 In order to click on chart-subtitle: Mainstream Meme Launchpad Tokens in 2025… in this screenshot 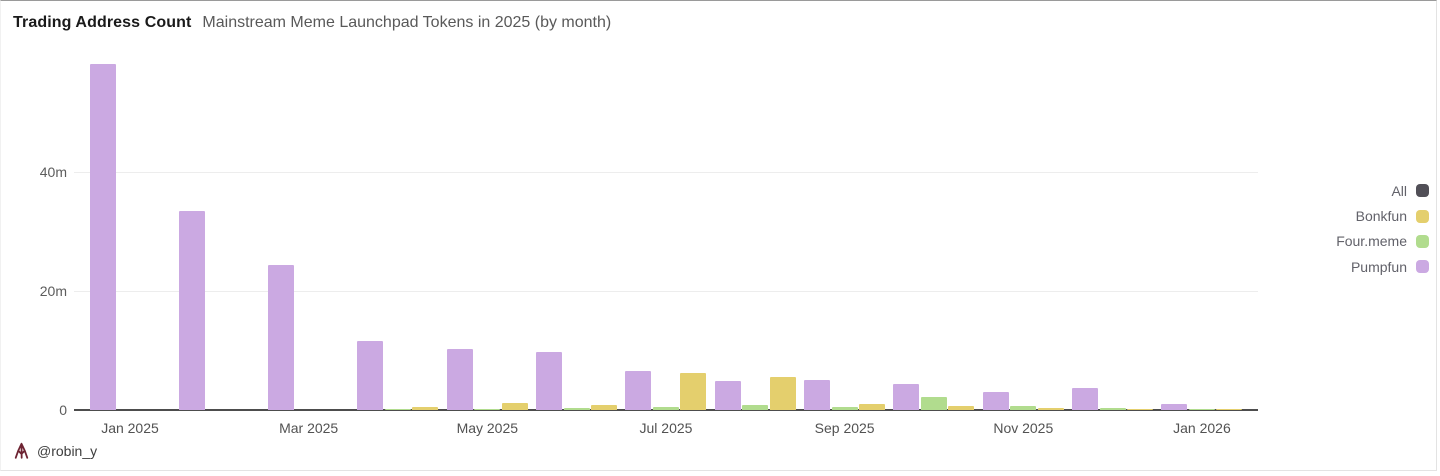, I will do `click(407, 22)`.